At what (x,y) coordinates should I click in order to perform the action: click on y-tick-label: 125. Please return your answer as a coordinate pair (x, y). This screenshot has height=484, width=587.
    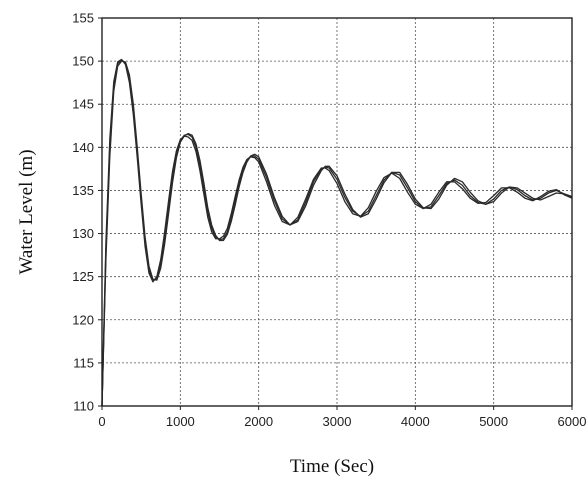
    Looking at the image, I should click on (83, 276).